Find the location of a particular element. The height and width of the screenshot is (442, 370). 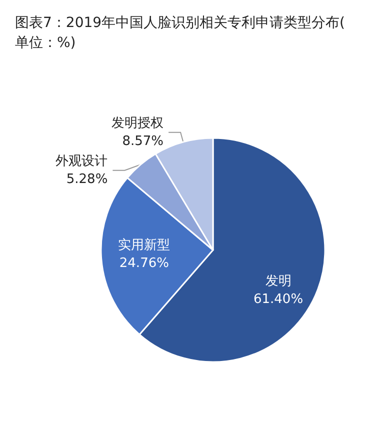

data-label: 61.40% is located at coordinates (278, 300).